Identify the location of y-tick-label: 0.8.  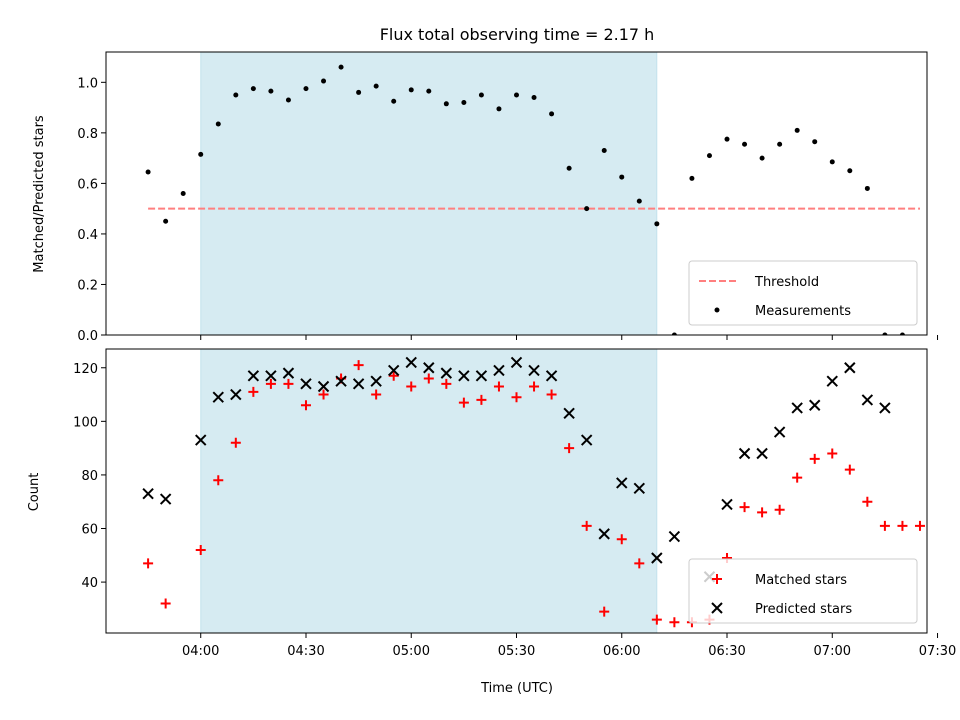
(87, 134).